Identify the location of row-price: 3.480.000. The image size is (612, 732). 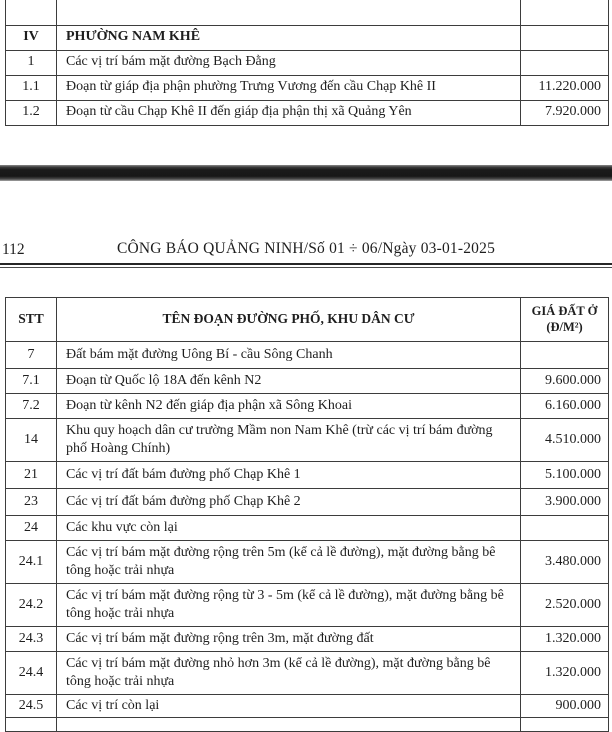
(564, 562).